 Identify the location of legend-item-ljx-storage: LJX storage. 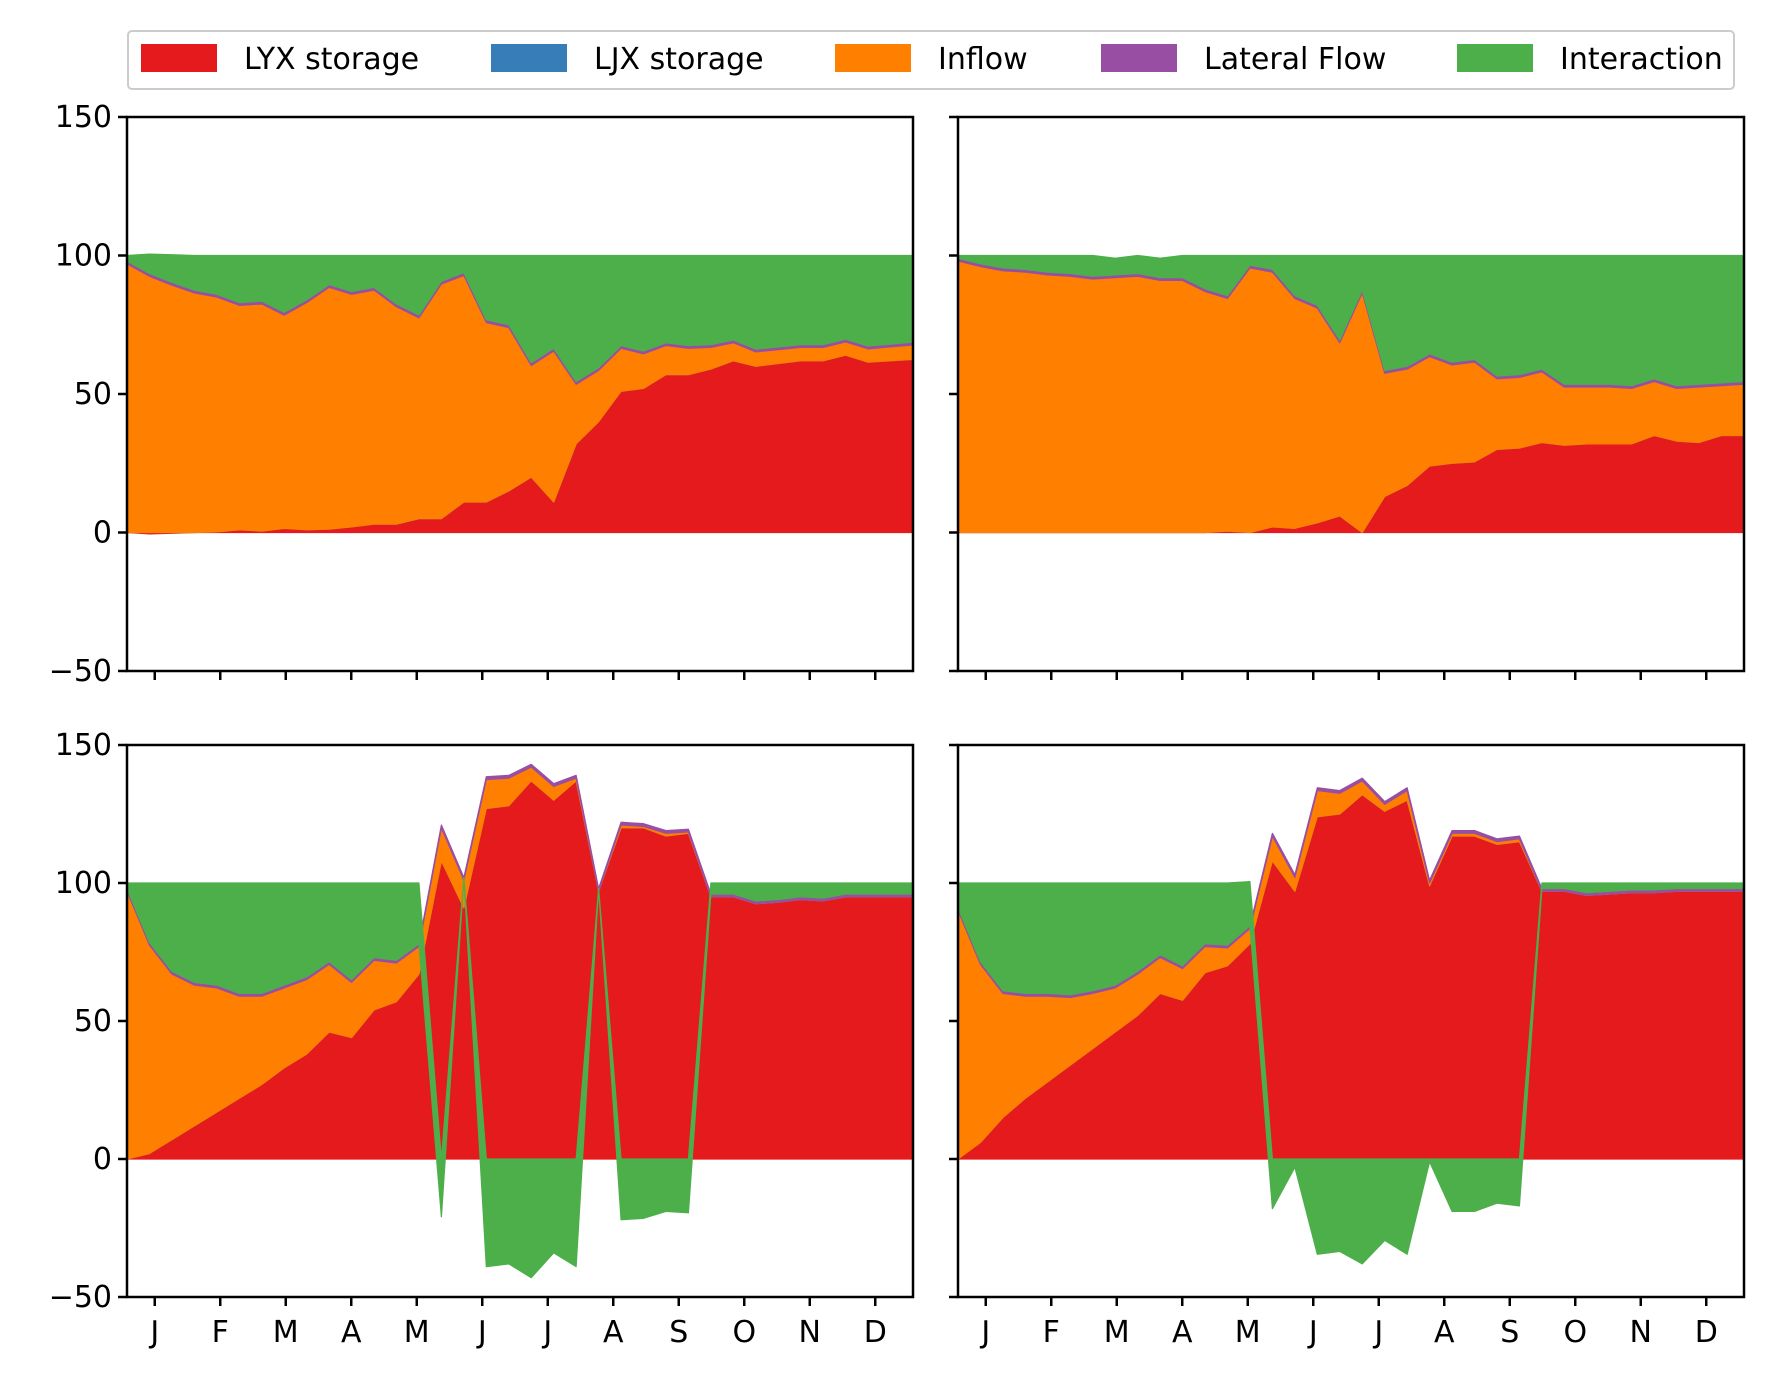
(627, 59).